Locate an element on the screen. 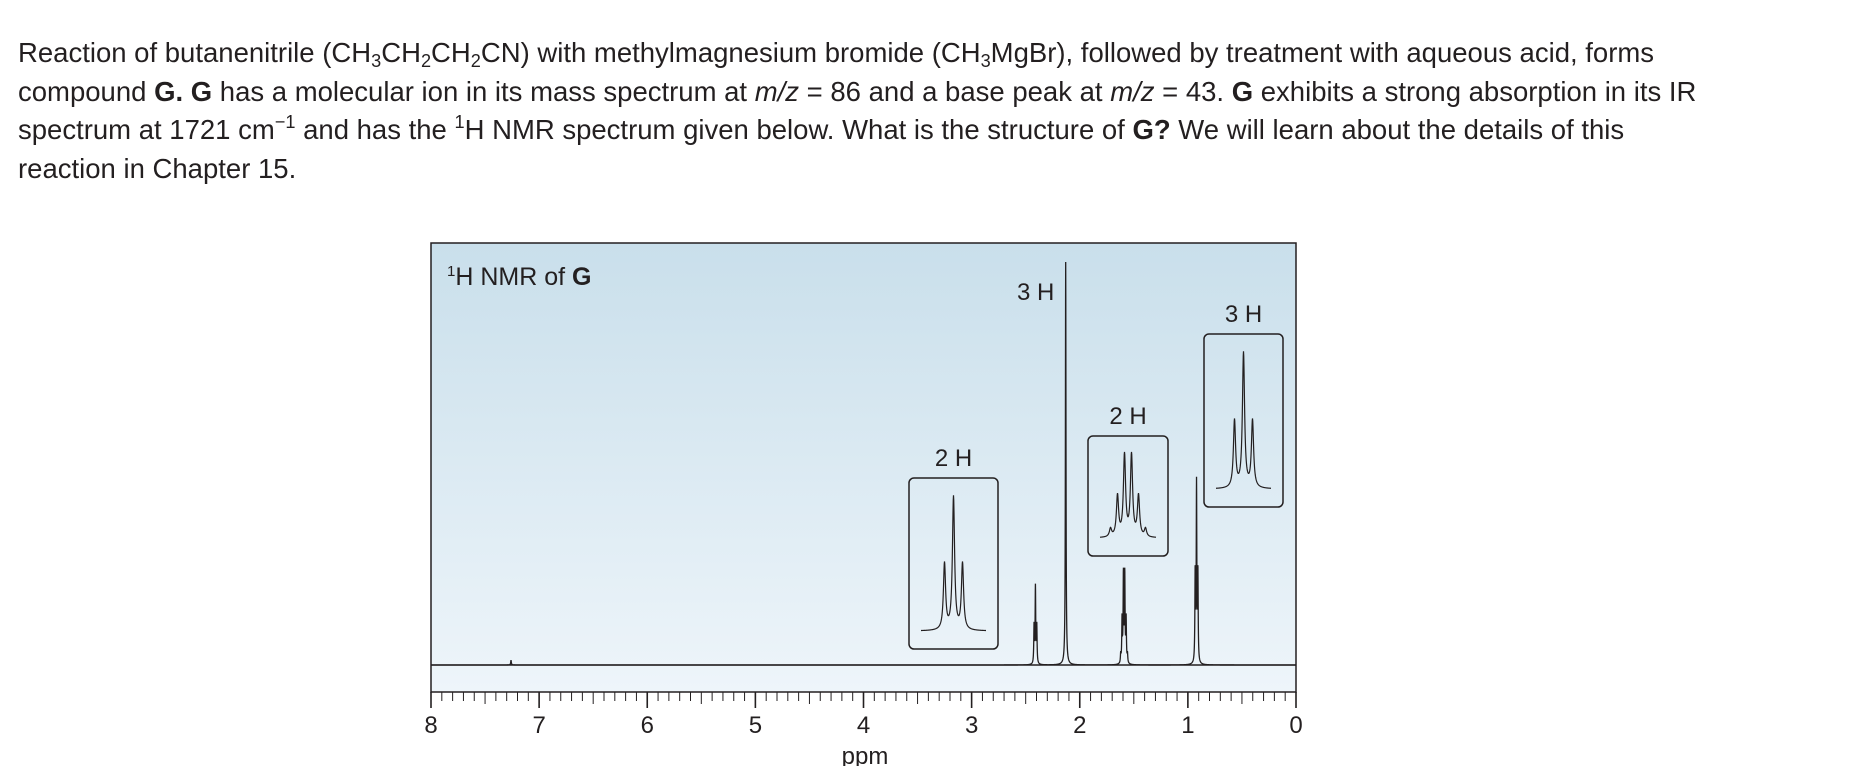 The width and height of the screenshot is (1860, 766). expansion-insets: 2 H 2 H 3 H is located at coordinates (1096, 475).